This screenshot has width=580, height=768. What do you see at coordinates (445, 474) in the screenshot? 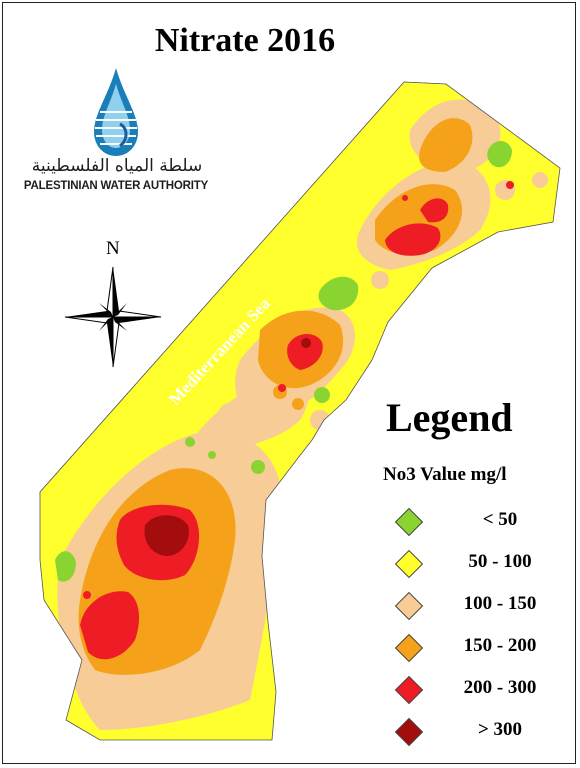
I see `legend-subtitle: No3 Value mg/l` at bounding box center [445, 474].